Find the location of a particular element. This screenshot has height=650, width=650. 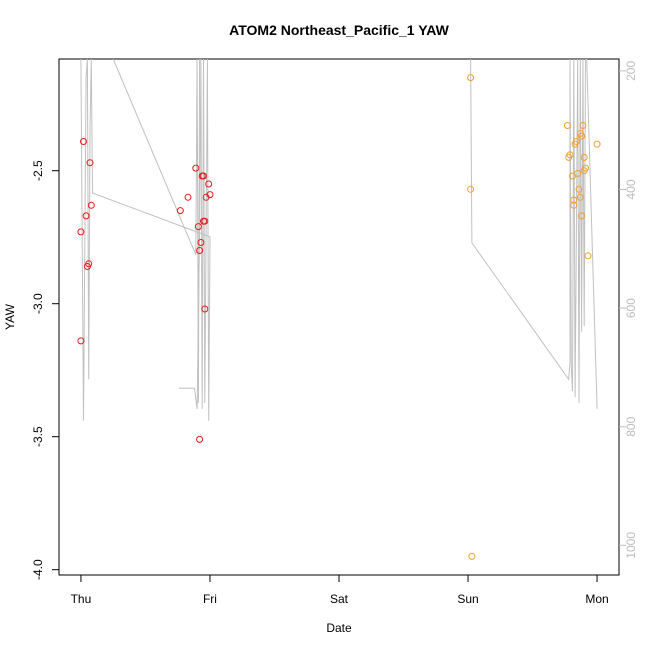

x-tick-label-sat: Sat is located at coordinates (339, 599).